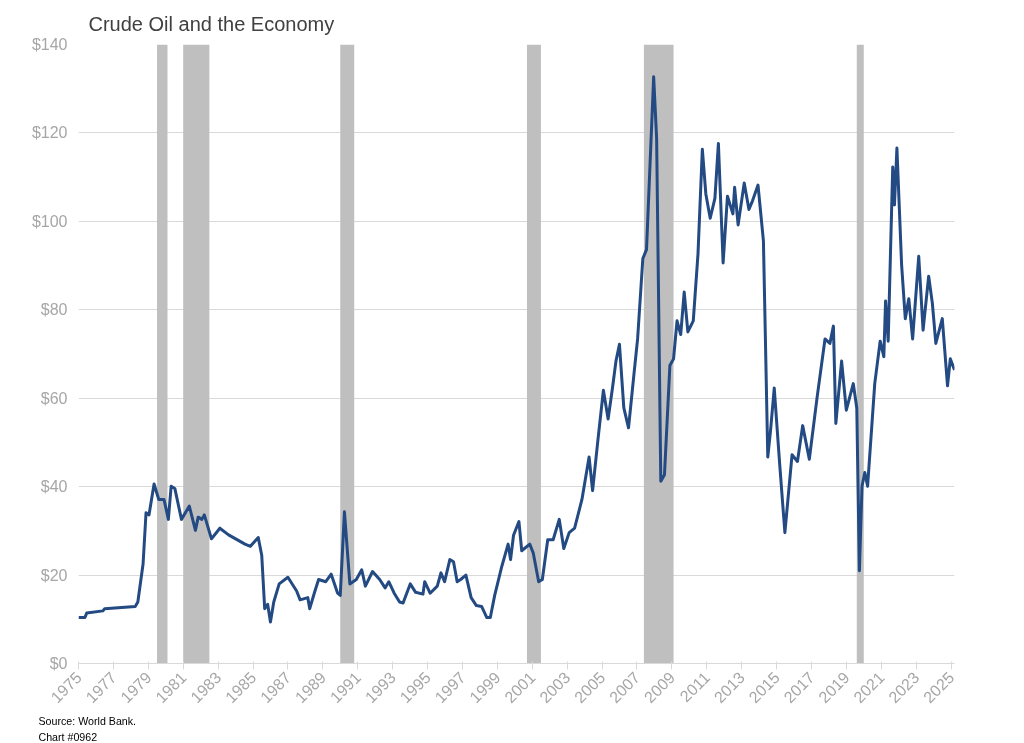 This screenshot has height=743, width=1024. Describe the element at coordinates (49, 44) in the screenshot. I see `y-tick-label: $140` at that location.